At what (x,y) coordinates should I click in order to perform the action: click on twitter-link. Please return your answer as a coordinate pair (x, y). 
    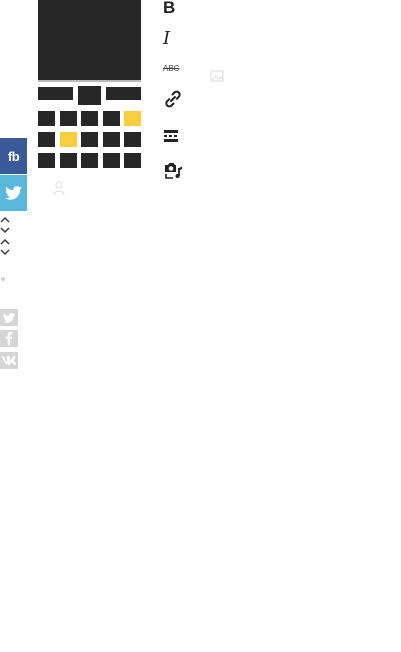
    Looking at the image, I should click on (9, 317).